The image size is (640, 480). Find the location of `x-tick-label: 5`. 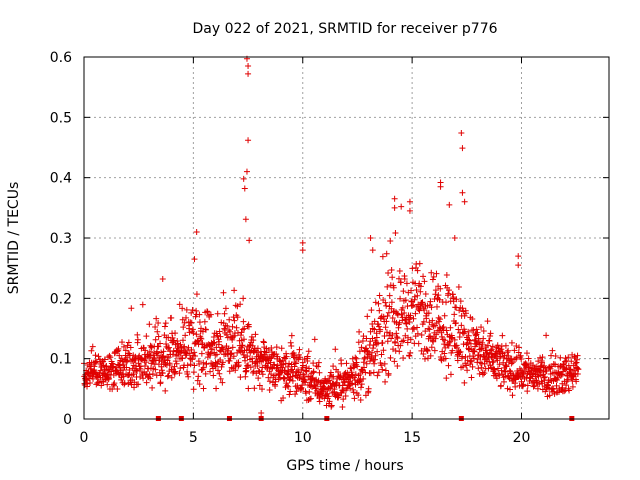

x-tick-label: 5 is located at coordinates (193, 438).